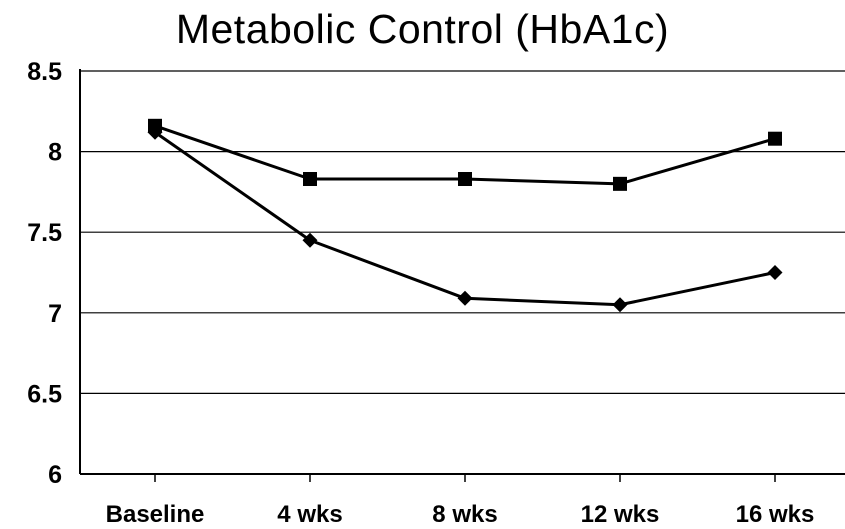 This screenshot has width=845, height=529. What do you see at coordinates (44, 72) in the screenshot?
I see `y-tick-label: 8.5` at bounding box center [44, 72].